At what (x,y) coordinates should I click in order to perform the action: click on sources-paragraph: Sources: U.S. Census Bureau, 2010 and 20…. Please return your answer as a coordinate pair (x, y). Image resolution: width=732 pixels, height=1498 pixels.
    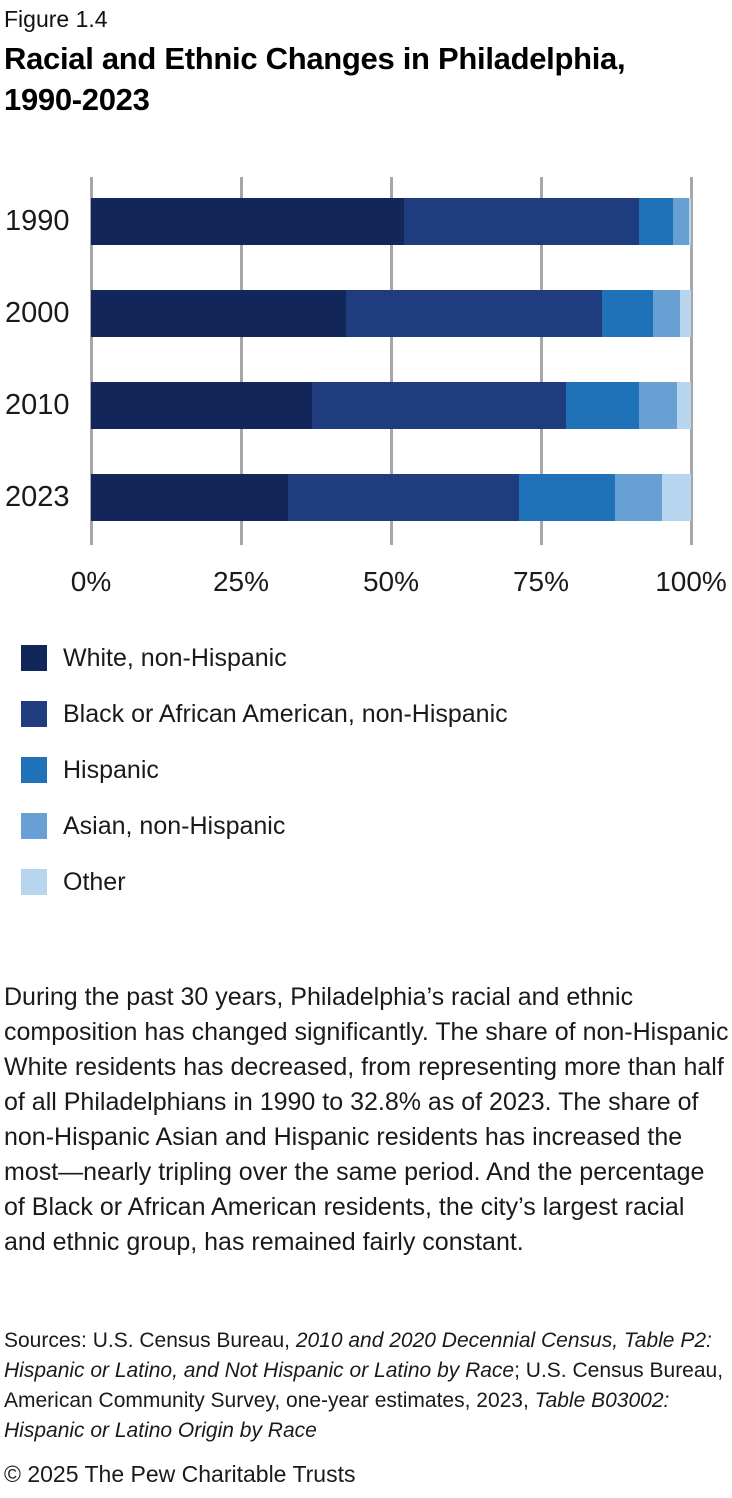
    Looking at the image, I should click on (368, 1386).